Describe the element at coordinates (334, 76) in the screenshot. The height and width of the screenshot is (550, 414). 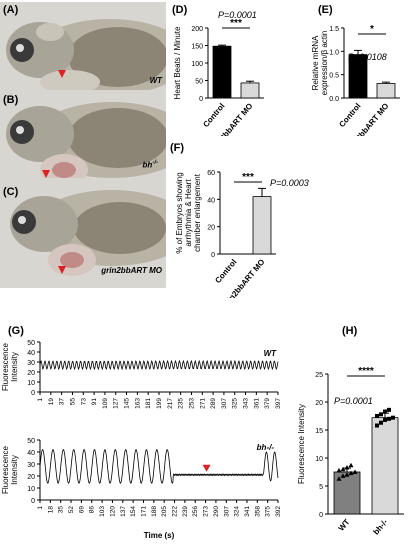
I see `y-tick-label: 0.5` at that location.